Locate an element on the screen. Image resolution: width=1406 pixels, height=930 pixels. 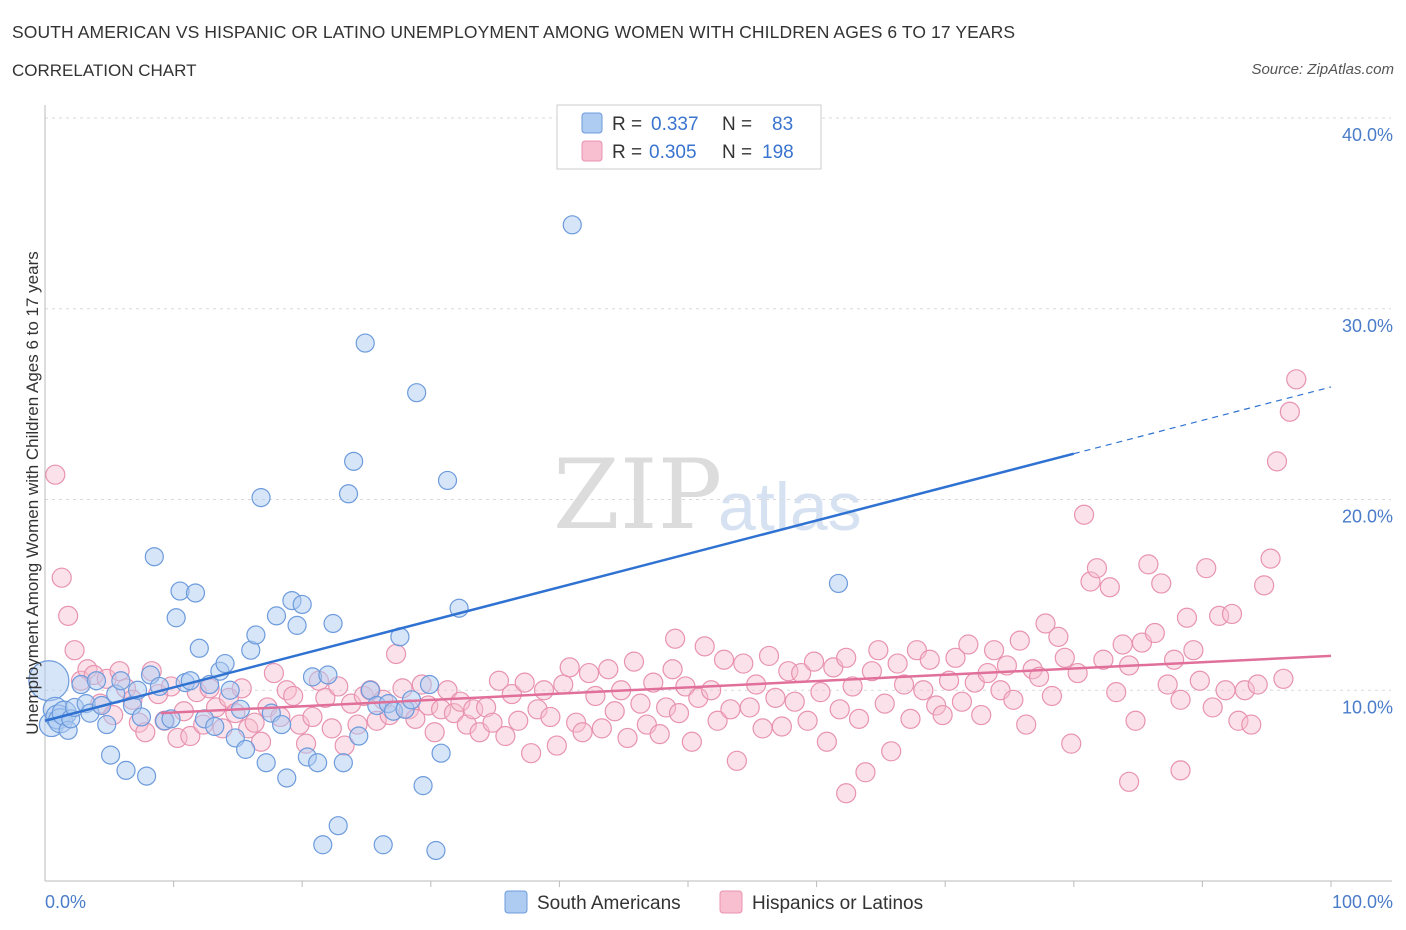
series-swatch-hispanics is located at coordinates (731, 902).